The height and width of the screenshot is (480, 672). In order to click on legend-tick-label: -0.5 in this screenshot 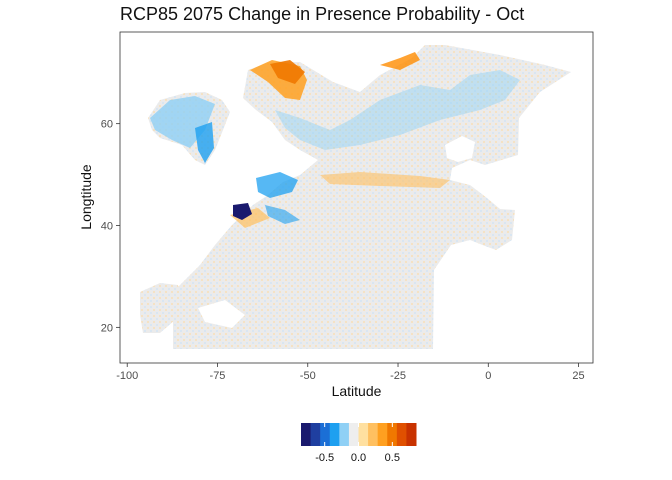, I will do `click(324, 458)`.